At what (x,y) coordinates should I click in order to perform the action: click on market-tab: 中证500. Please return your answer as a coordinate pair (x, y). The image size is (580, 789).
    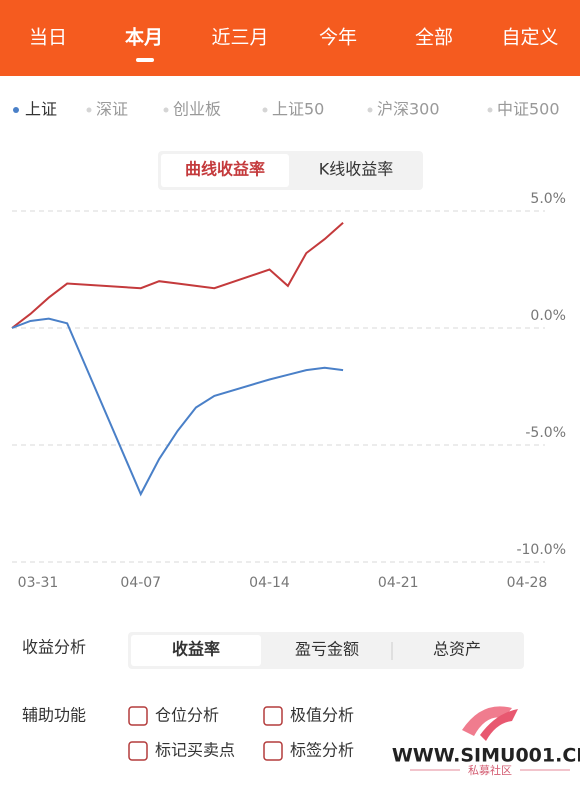
    Looking at the image, I should click on (528, 109).